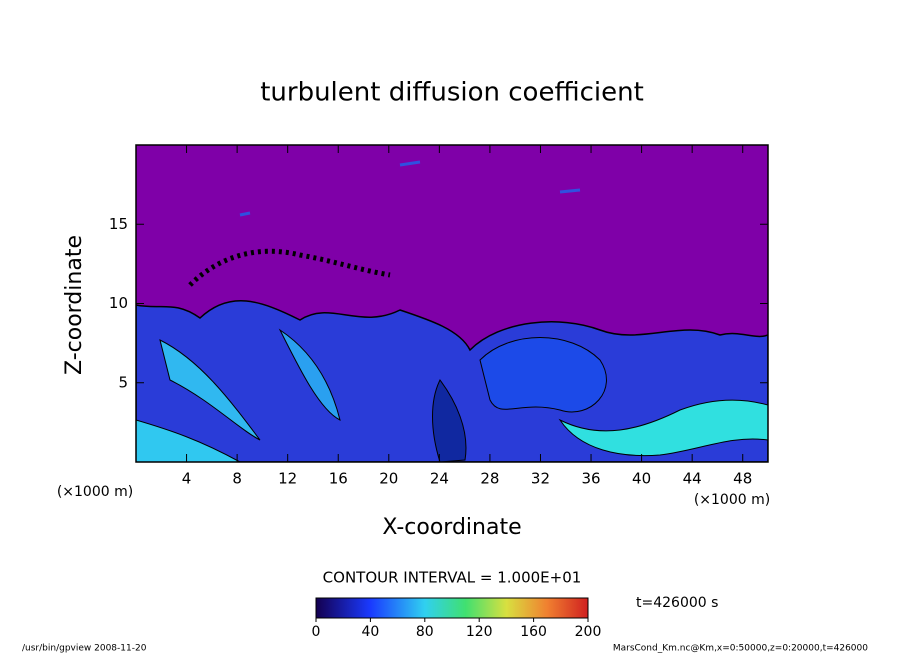  I want to click on colorbar-tick-label: 200, so click(588, 632).